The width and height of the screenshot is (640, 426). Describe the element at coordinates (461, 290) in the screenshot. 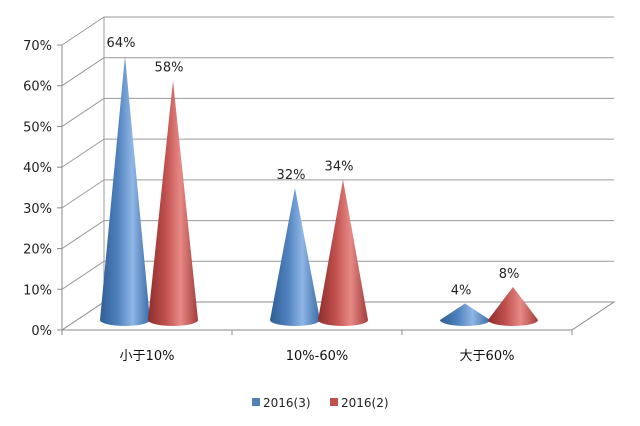

I see `data-label: 4%` at that location.